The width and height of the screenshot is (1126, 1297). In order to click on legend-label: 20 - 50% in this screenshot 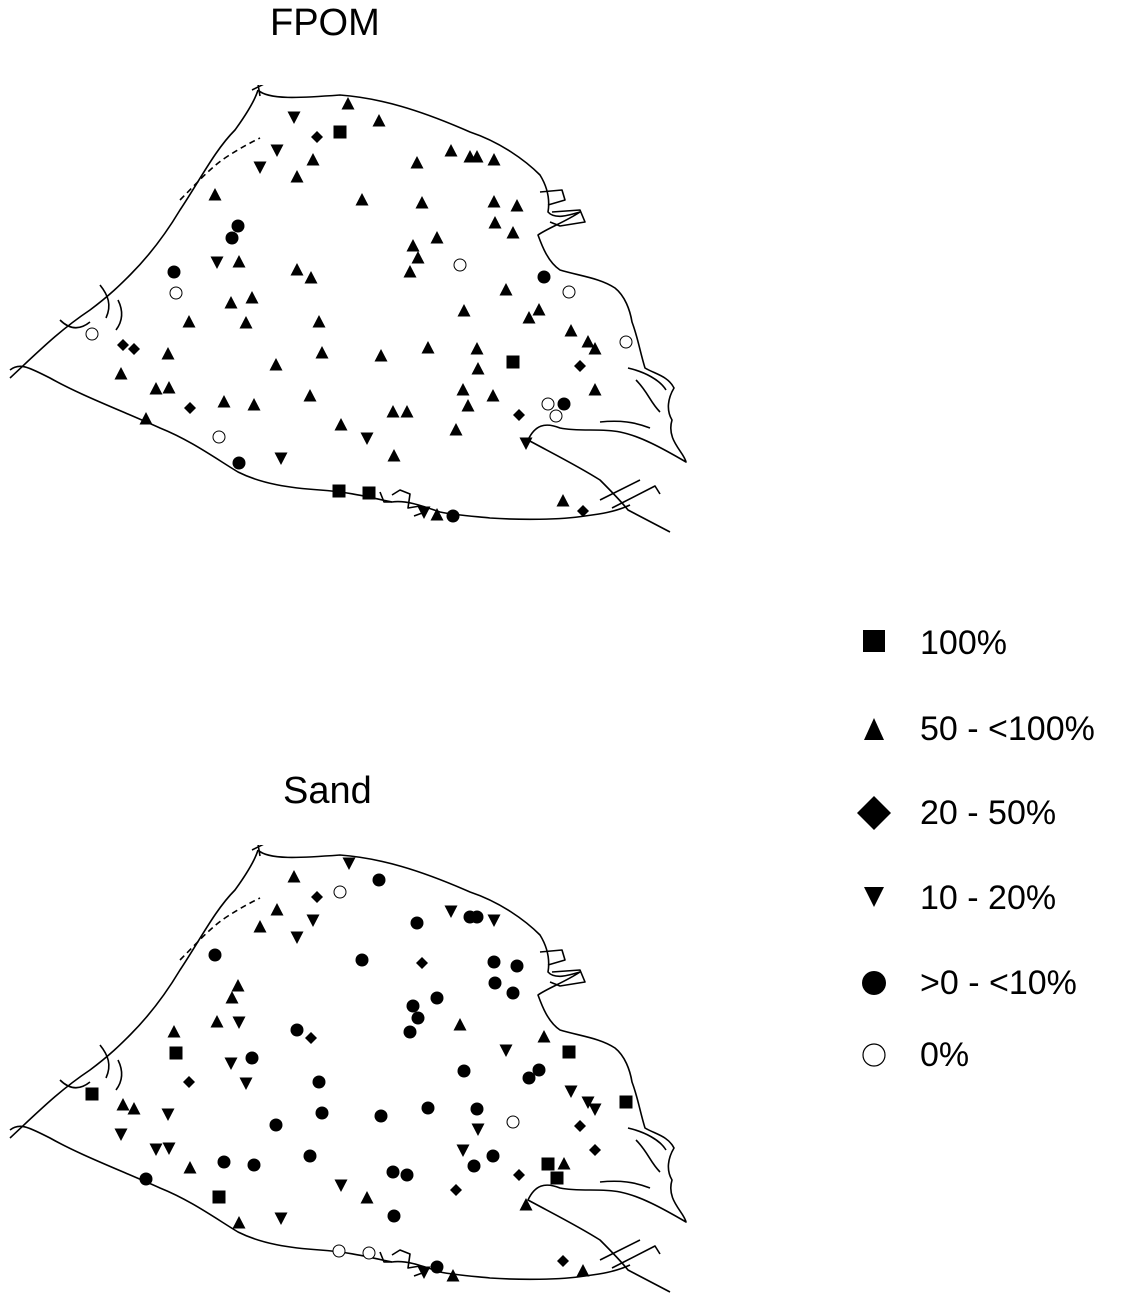, I will do `click(988, 813)`.